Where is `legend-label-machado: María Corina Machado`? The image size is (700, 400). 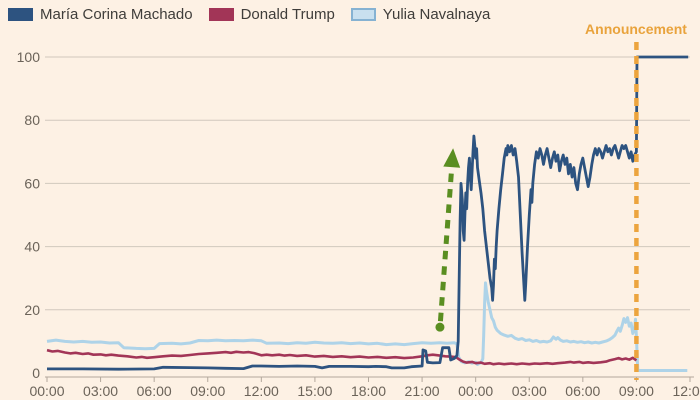
legend-label-machado: María Corina Machado is located at coordinates (116, 14).